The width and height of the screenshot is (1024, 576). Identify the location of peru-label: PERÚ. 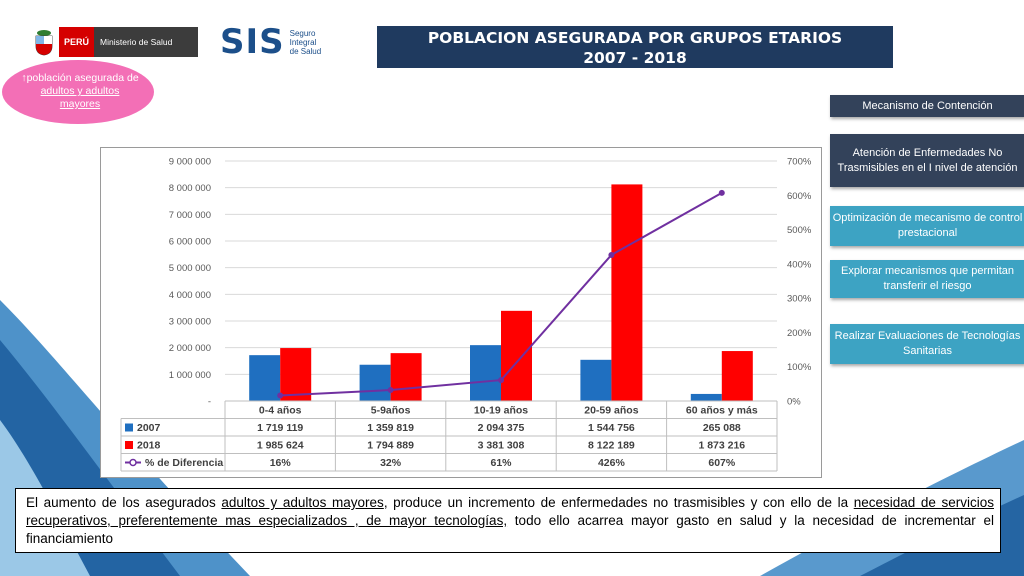
(76, 42).